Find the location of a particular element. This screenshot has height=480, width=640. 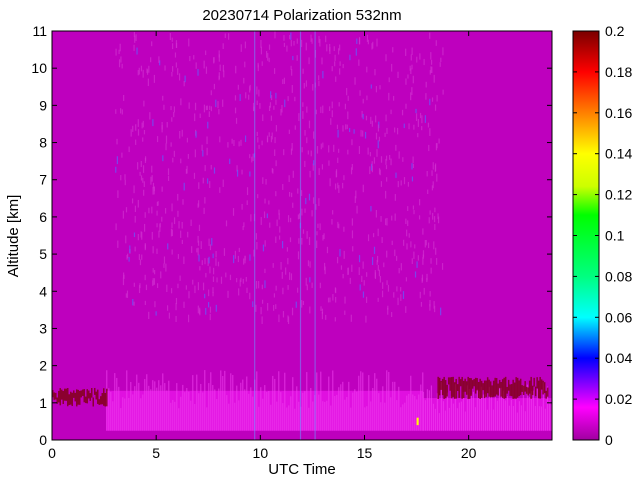

colorbar-tick-label: 0.02 is located at coordinates (618, 399).